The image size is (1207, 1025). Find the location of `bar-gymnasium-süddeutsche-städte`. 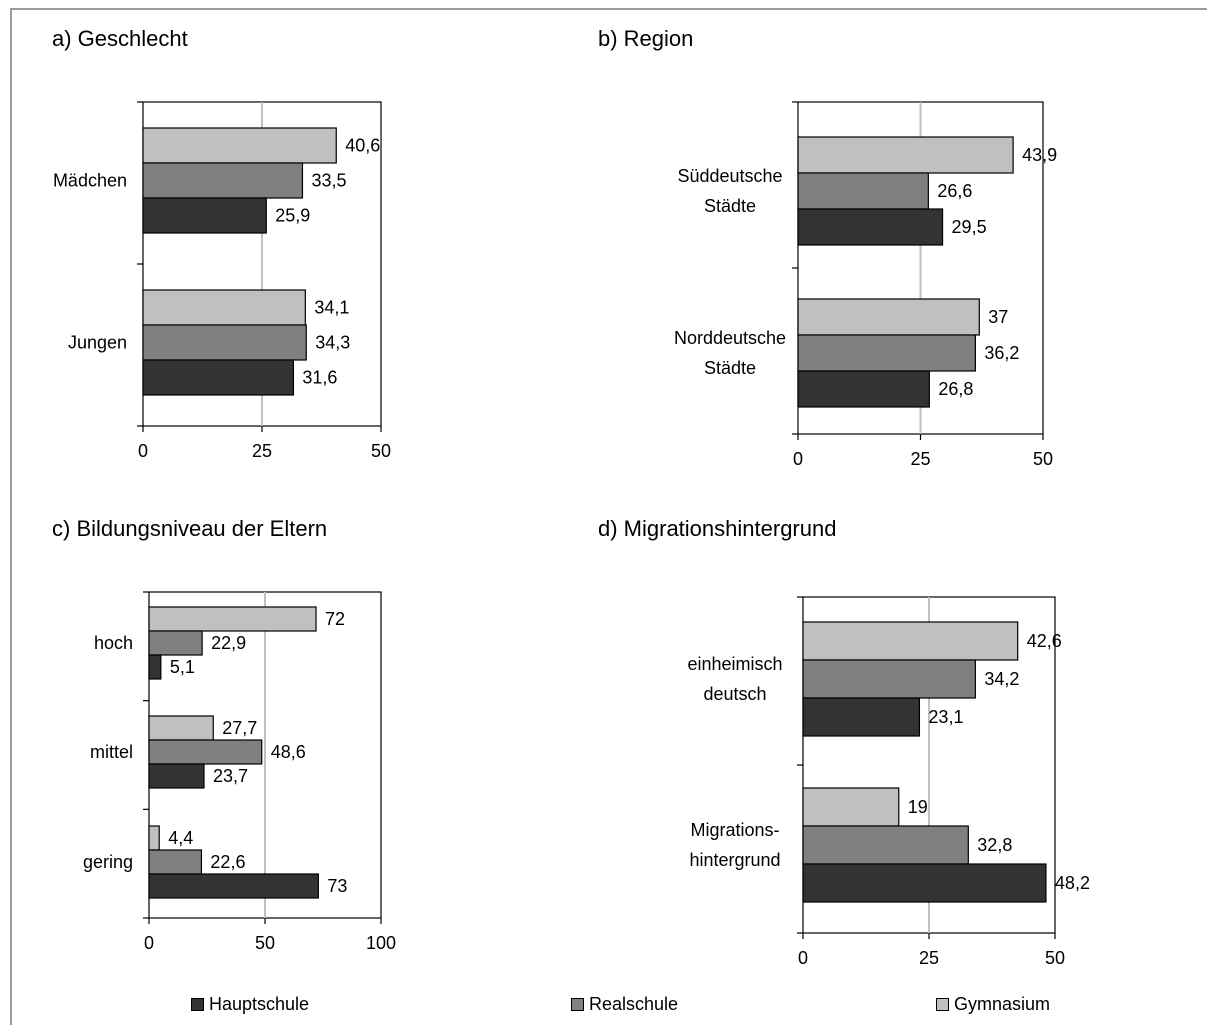

bar-gymnasium-süddeutsche-städte is located at coordinates (905, 155).